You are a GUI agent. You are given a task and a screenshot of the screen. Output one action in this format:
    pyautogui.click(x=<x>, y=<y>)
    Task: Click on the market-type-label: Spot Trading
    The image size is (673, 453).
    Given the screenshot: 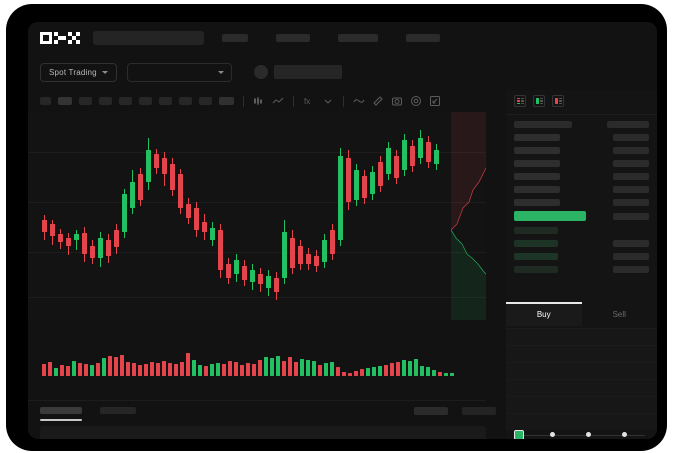 What is the action you would take?
    pyautogui.click(x=73, y=72)
    